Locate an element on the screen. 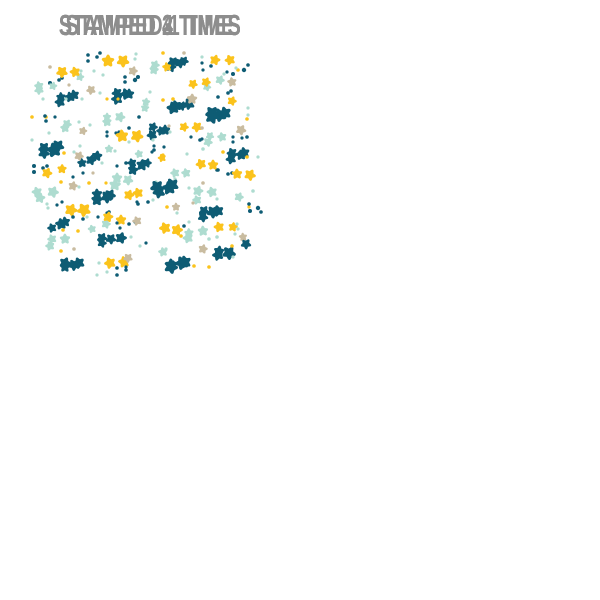 This screenshot has height=600, width=600. panel-title-stamped-4-times: STAMPED 4 TIMES is located at coordinates (150, 26).